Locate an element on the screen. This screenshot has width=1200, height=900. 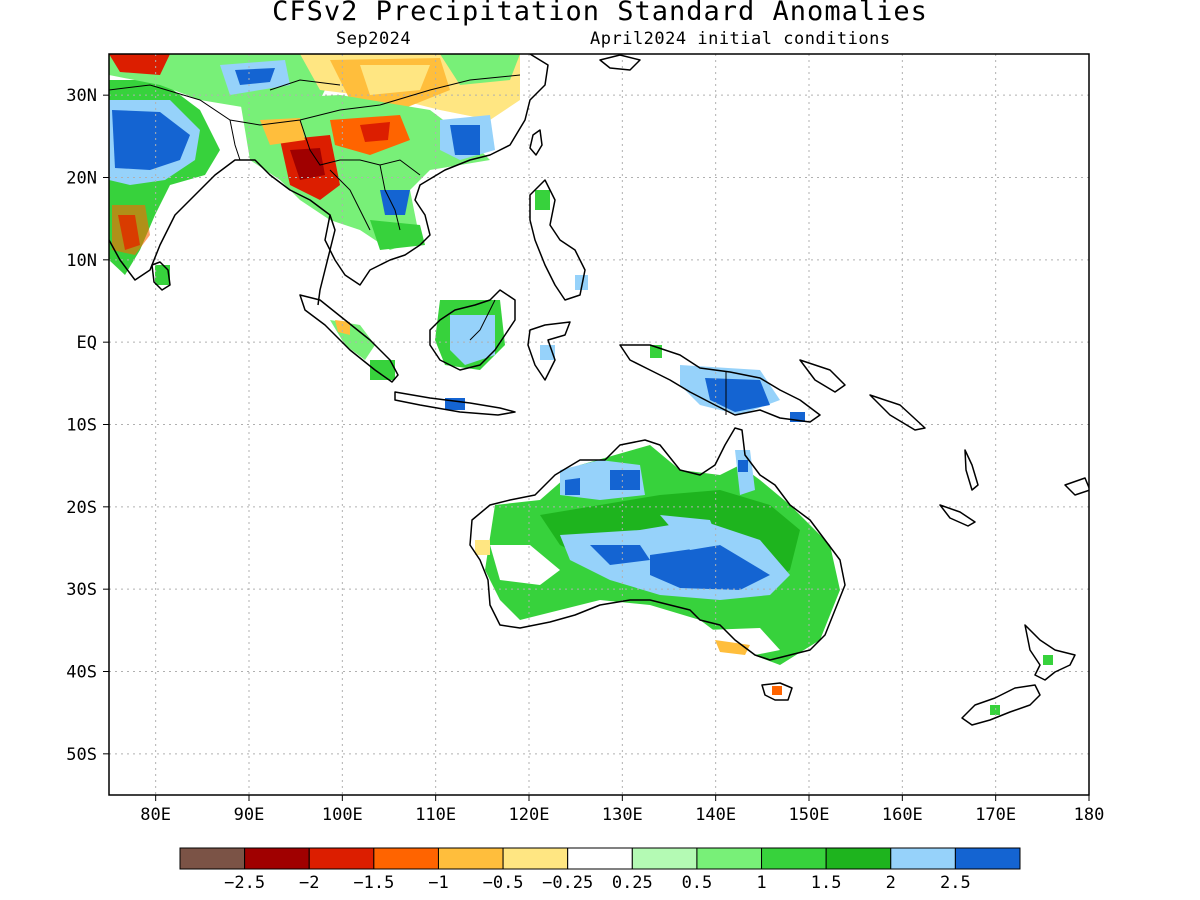
lon-tick-label: 90E is located at coordinates (249, 815).